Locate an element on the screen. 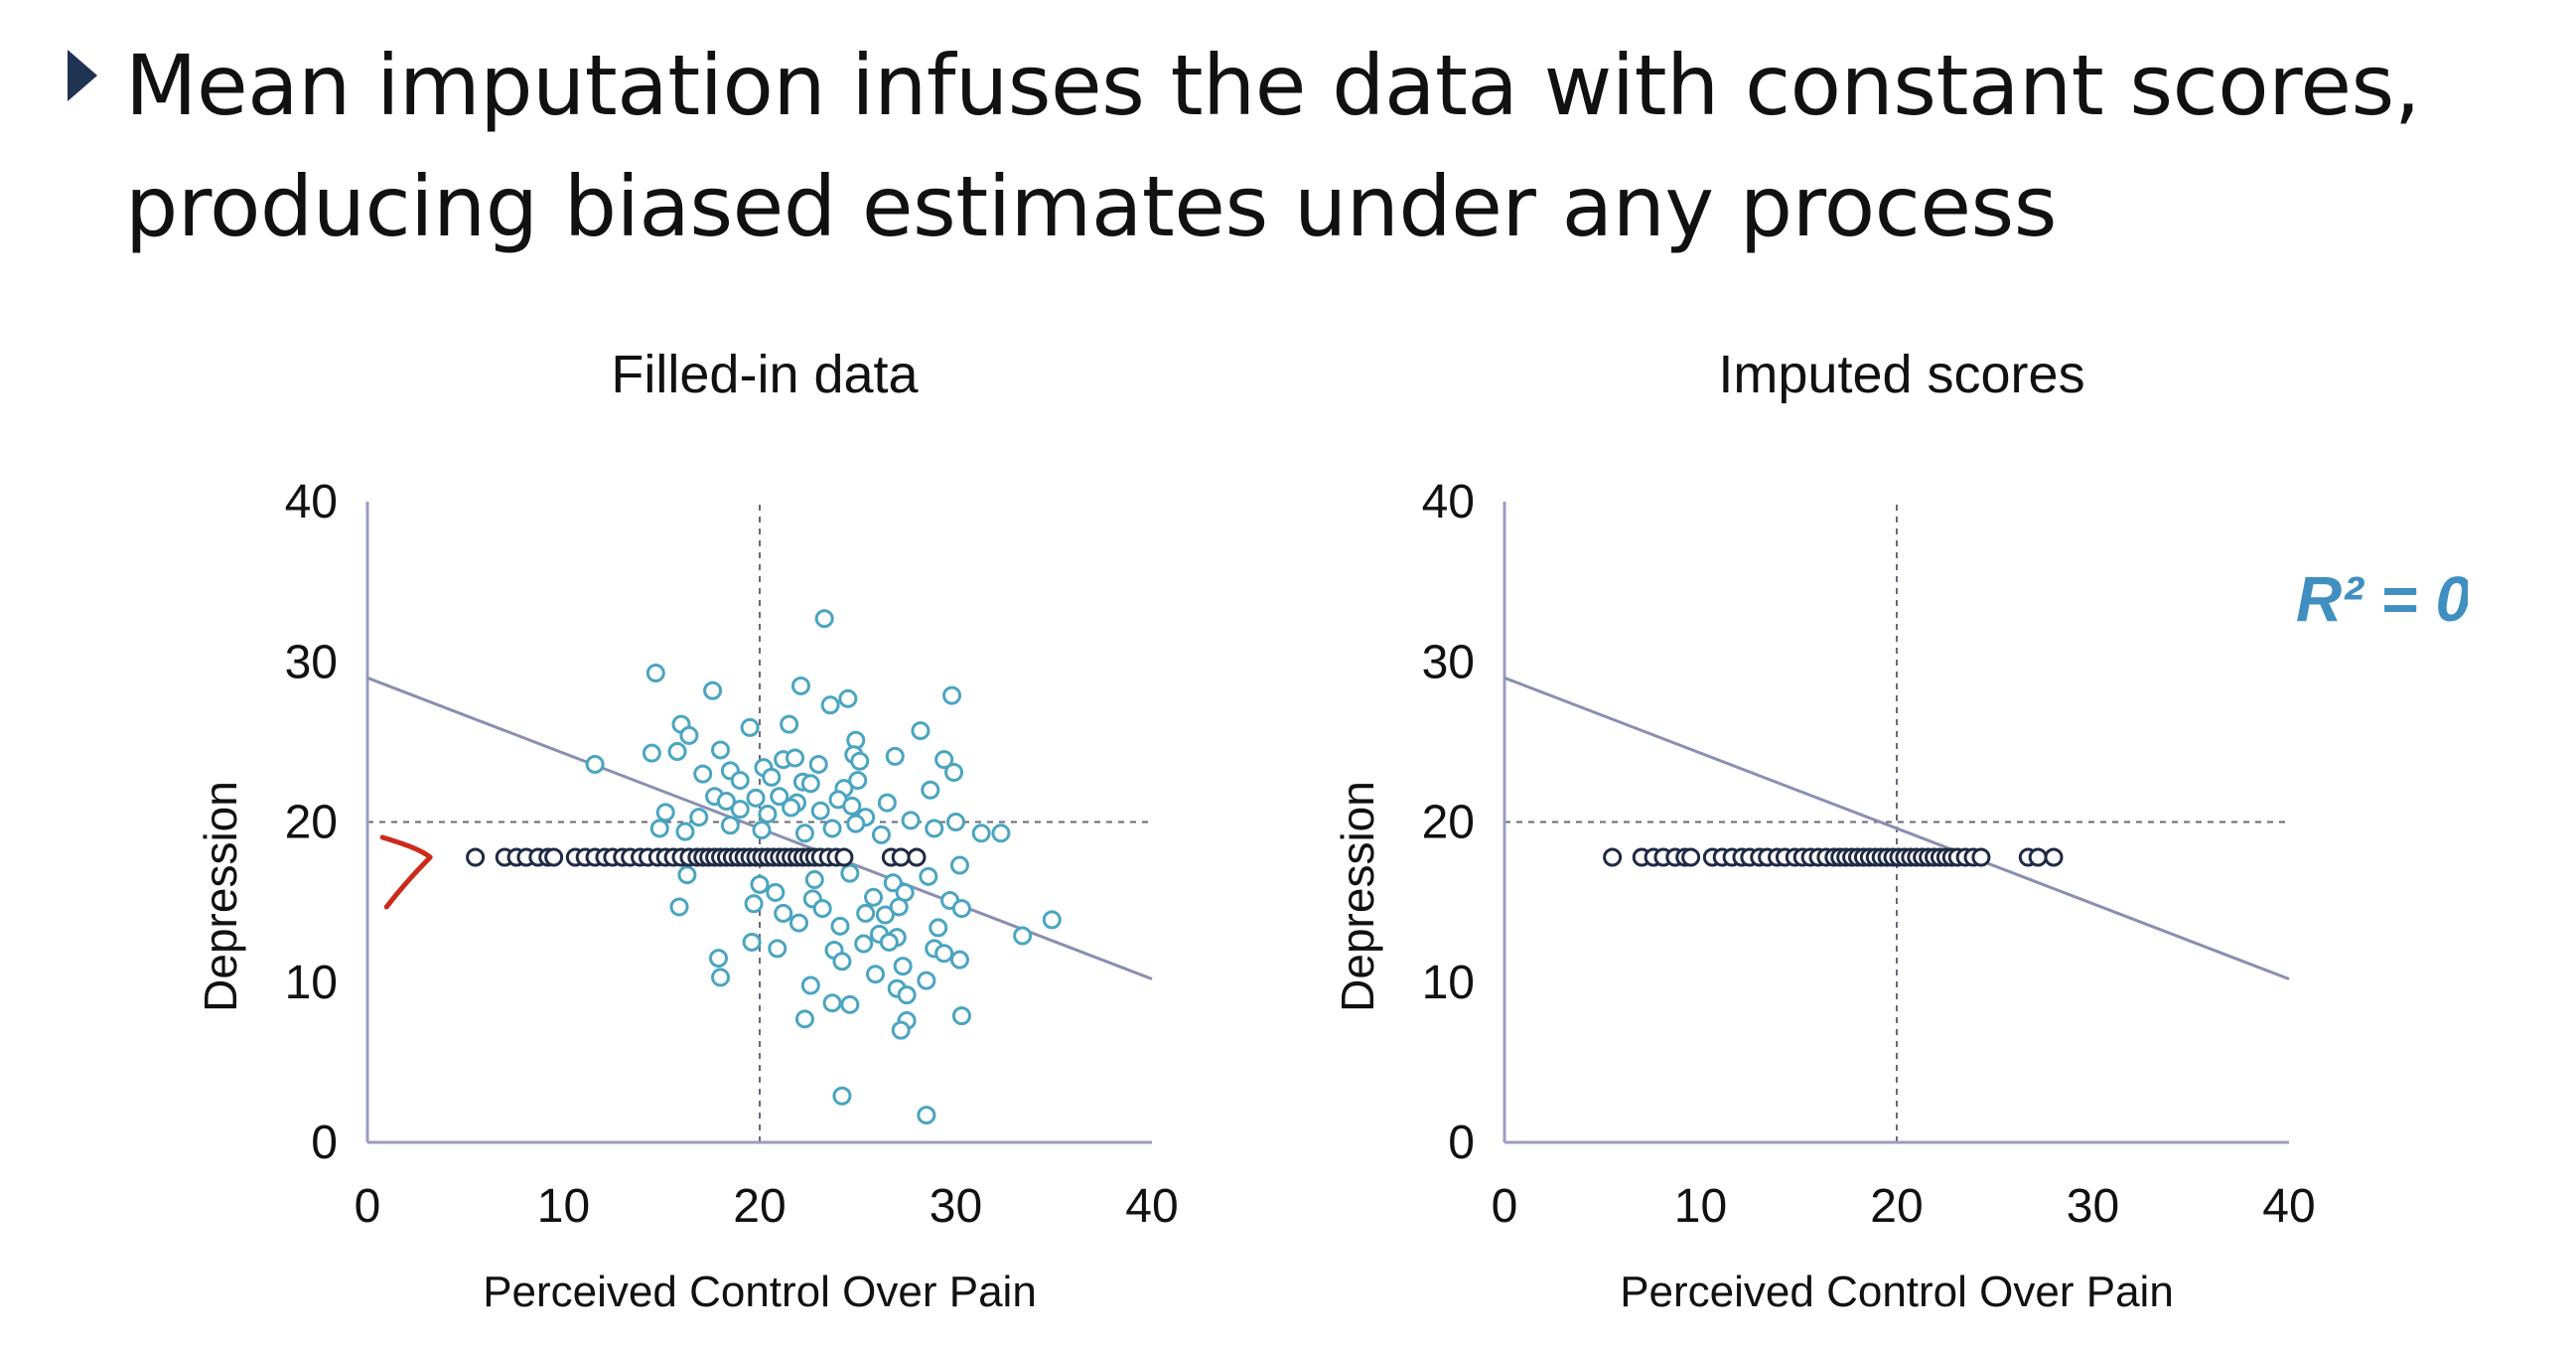  arrow-head is located at coordinates (406, 872).